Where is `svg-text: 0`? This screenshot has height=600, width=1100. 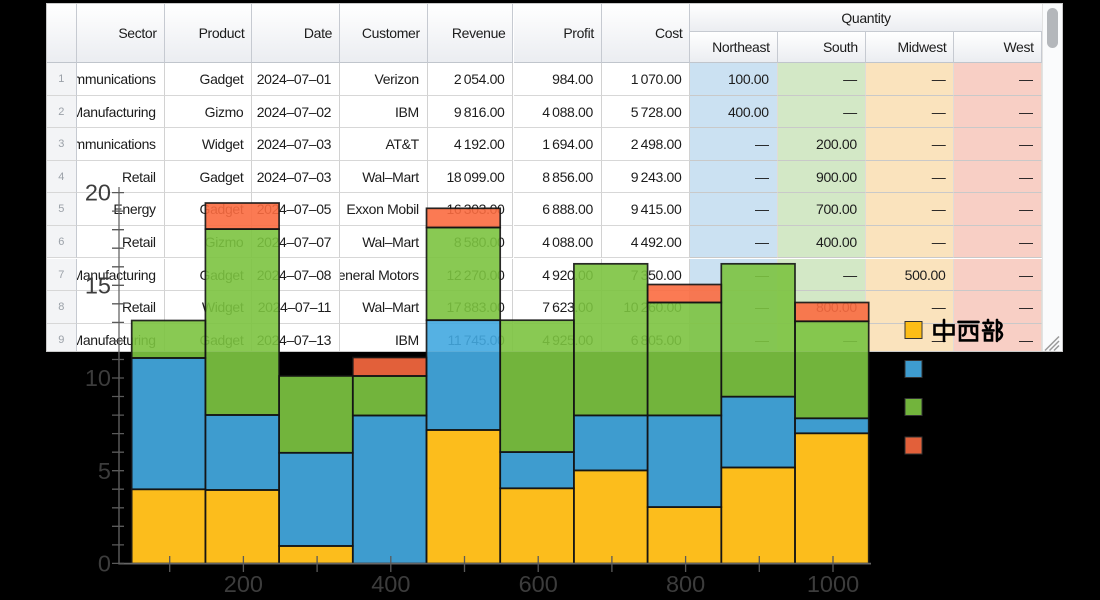
svg-text: 0 is located at coordinates (104, 564).